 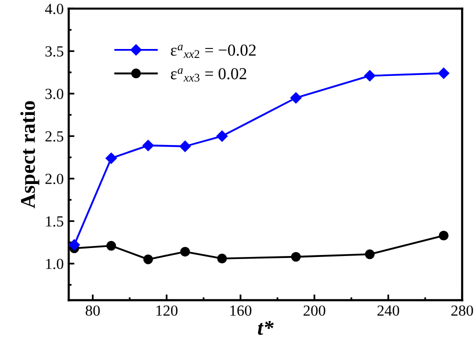 I want to click on y-tick-label: 3.0, so click(x=55, y=94).